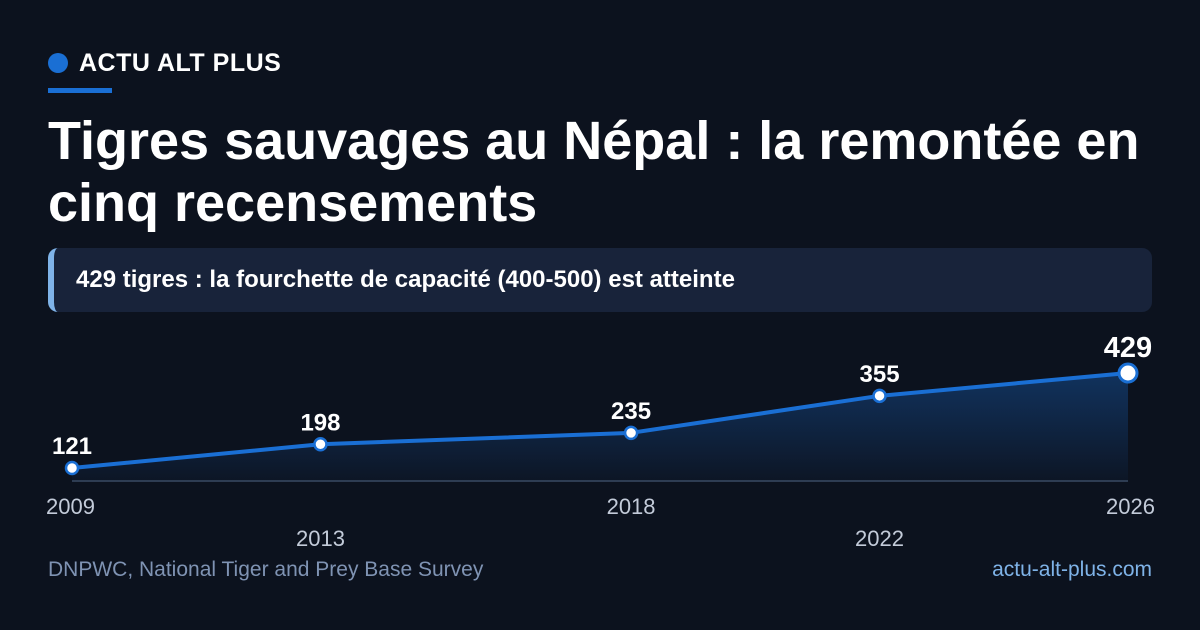 The image size is (1200, 630). Describe the element at coordinates (1130, 506) in the screenshot. I see `x-tick-label: 2026` at that location.